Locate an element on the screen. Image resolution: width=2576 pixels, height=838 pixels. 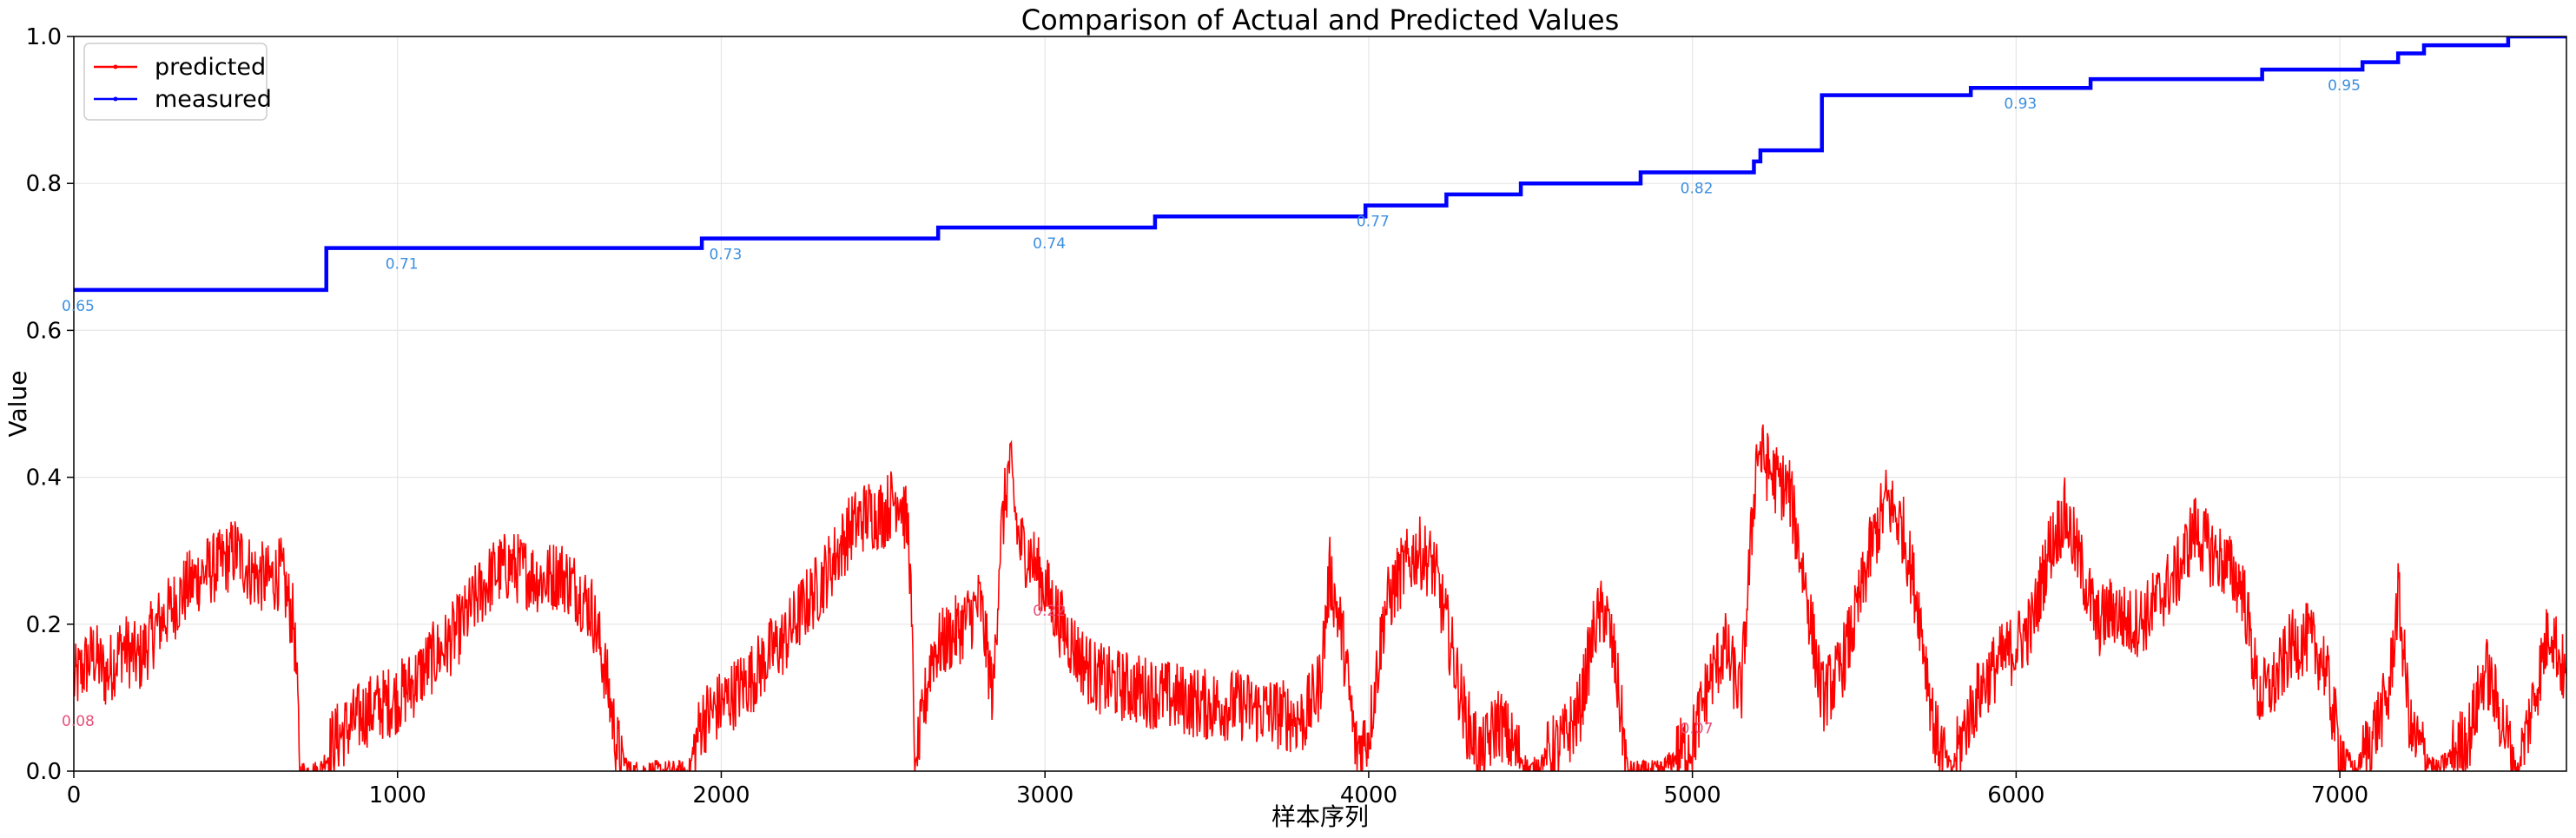
y-tick-label: 0.4 is located at coordinates (44, 478).